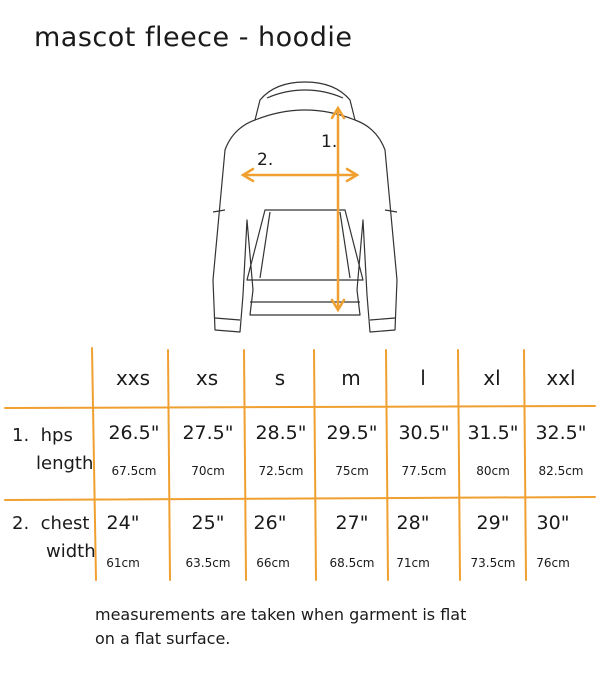 The width and height of the screenshot is (600, 685). Describe the element at coordinates (134, 471) in the screenshot. I see `table-cell: 67.5cm` at that location.